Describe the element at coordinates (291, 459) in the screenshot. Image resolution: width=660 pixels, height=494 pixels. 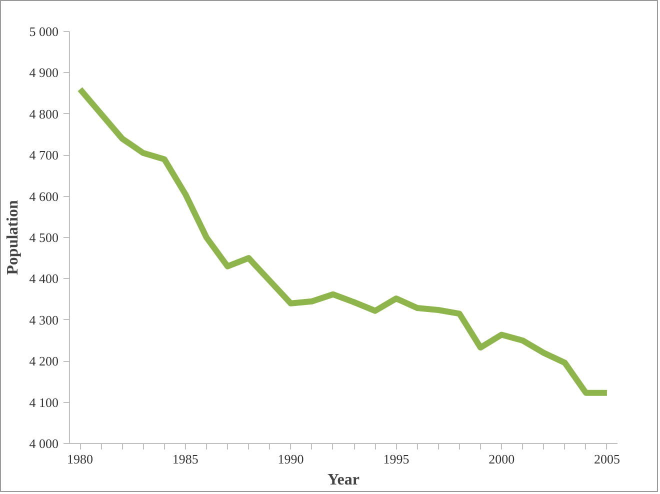
I see `x-tick-label: 1990` at that location.